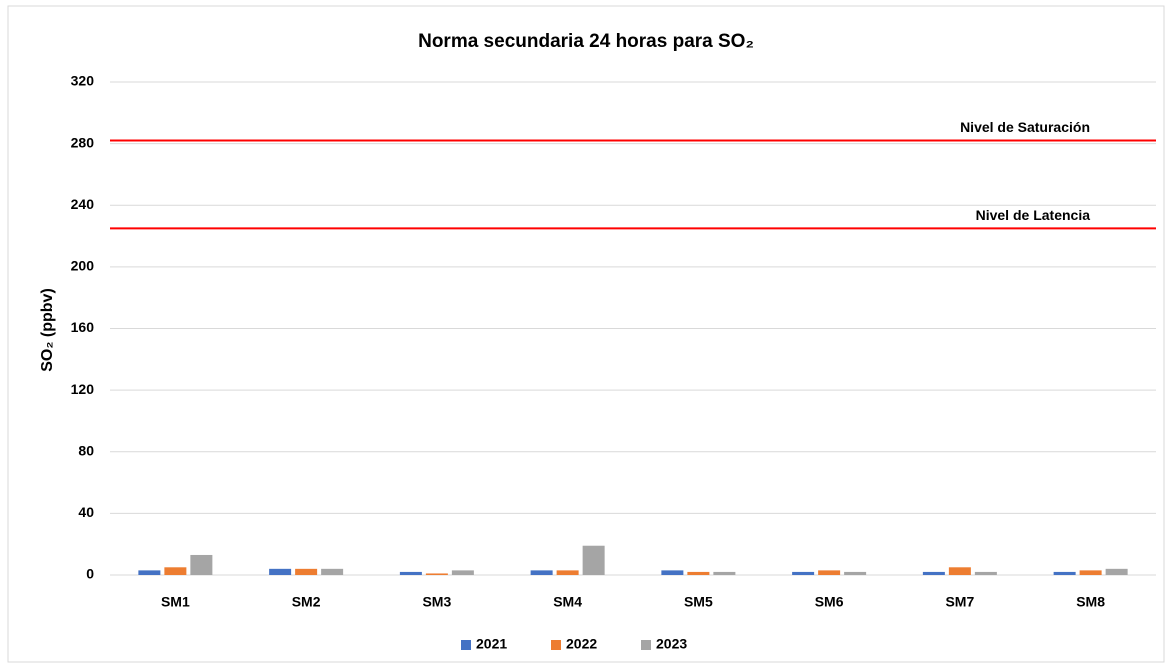 The width and height of the screenshot is (1172, 670). I want to click on x-tick-label: SM1, so click(175, 602).